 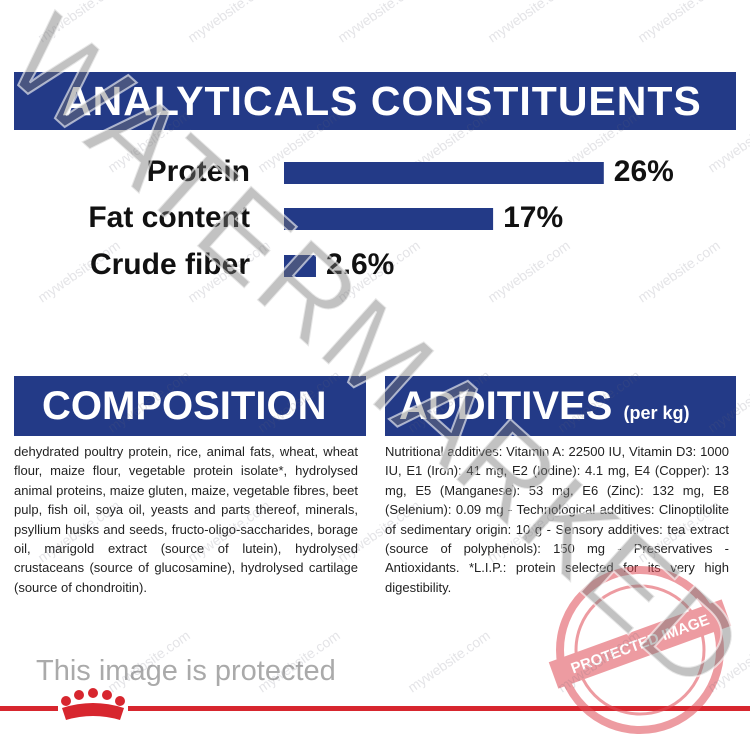 I want to click on section-title: ADDITIVES, so click(x=506, y=406).